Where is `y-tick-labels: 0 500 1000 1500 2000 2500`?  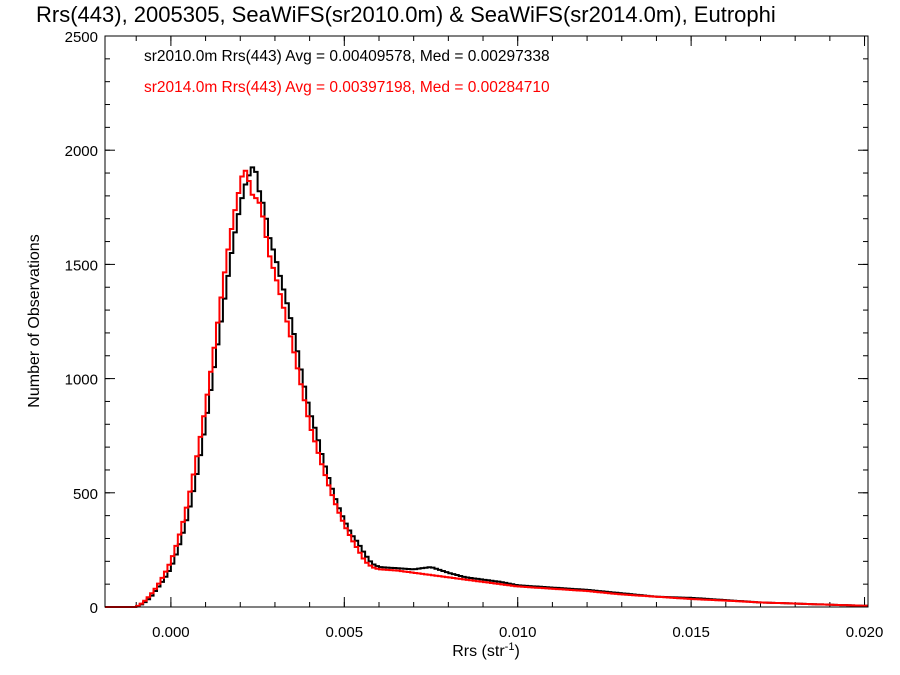 y-tick-labels: 0 500 1000 1500 2000 2500 is located at coordinates (81, 323).